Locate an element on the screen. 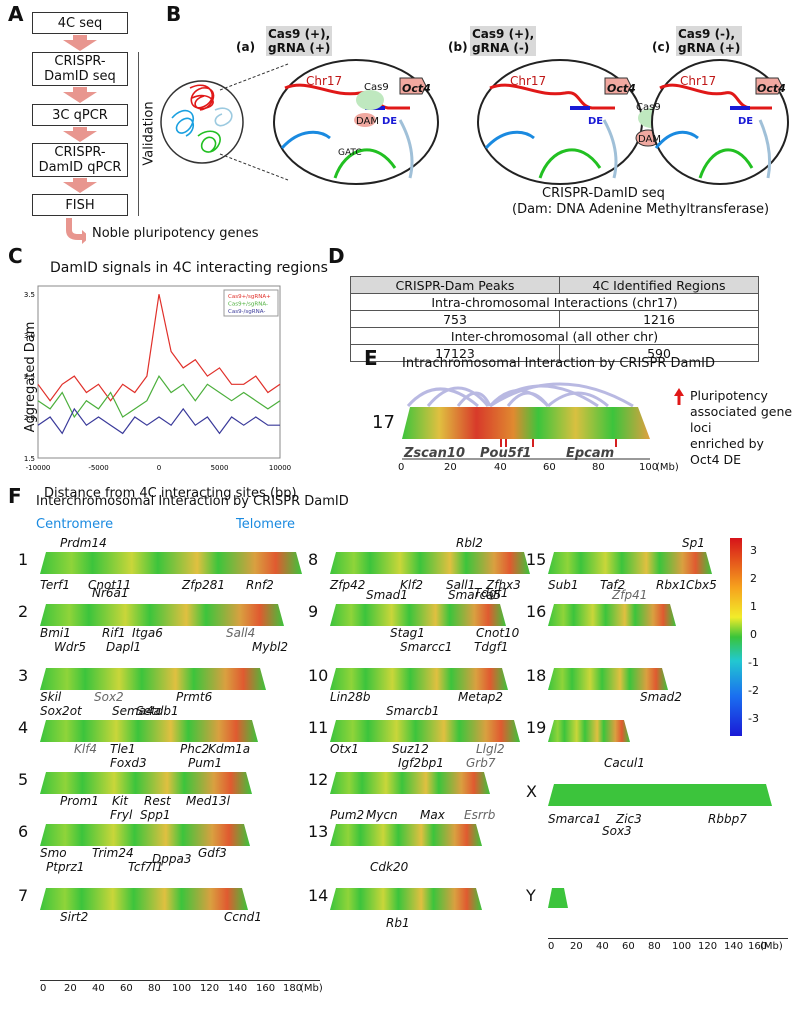  gene-label: Stag1 is located at coordinates (407, 633).